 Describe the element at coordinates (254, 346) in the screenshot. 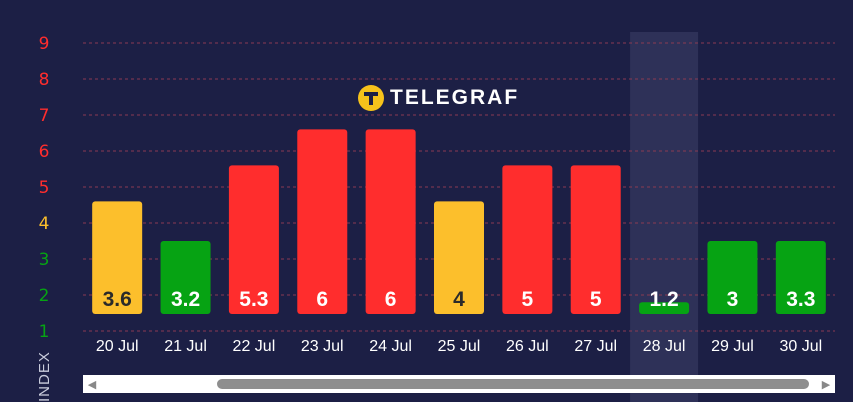

I see `x-tick-label: 22 Jul` at that location.